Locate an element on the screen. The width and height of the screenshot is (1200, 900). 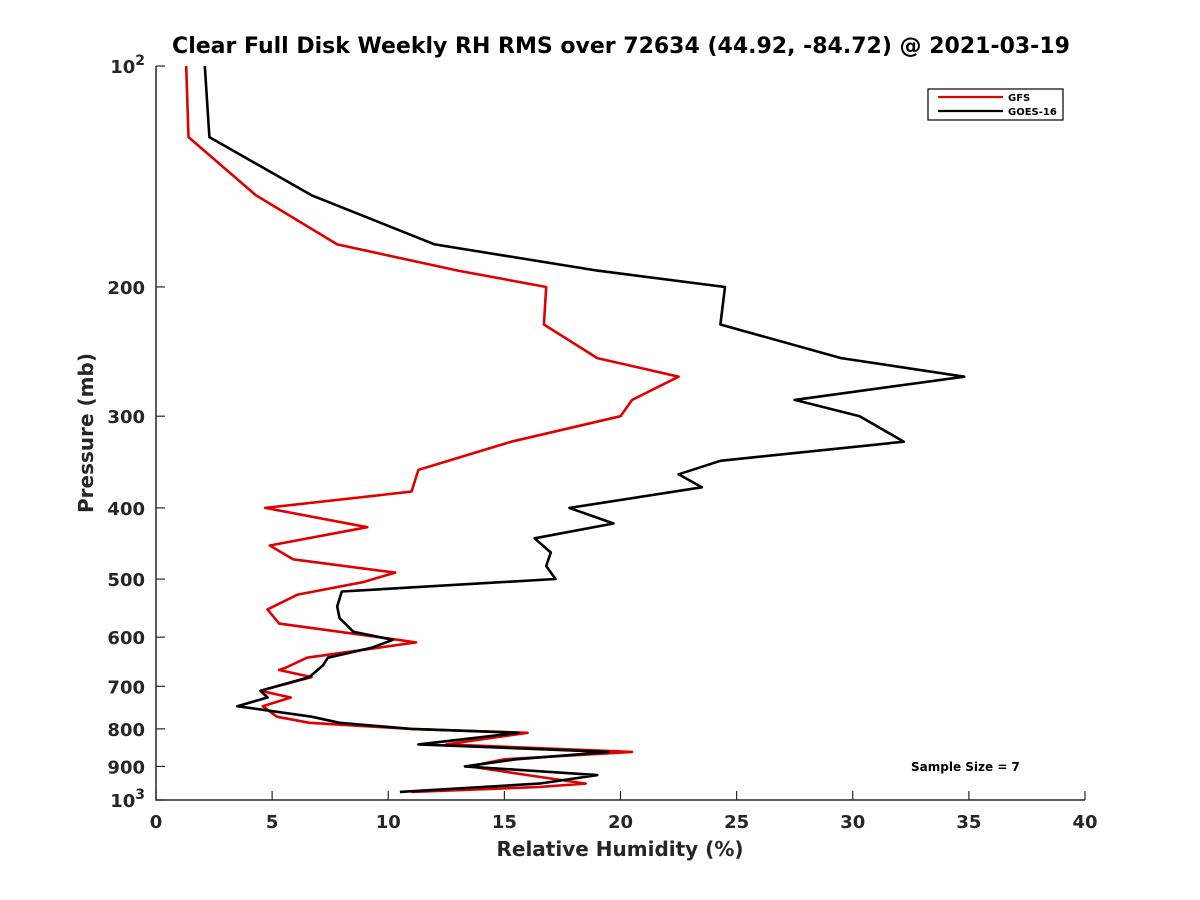
x-tick-label: 35 is located at coordinates (968, 822).